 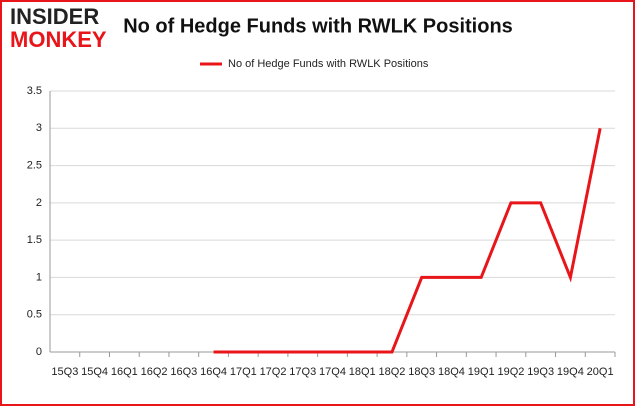 What do you see at coordinates (421, 372) in the screenshot?
I see `x-tick-label: 18Q3` at bounding box center [421, 372].